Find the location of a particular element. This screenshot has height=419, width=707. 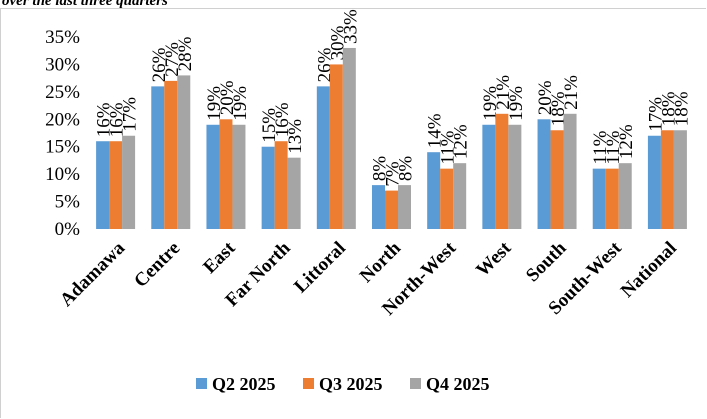

category-label: East is located at coordinates (219, 257).